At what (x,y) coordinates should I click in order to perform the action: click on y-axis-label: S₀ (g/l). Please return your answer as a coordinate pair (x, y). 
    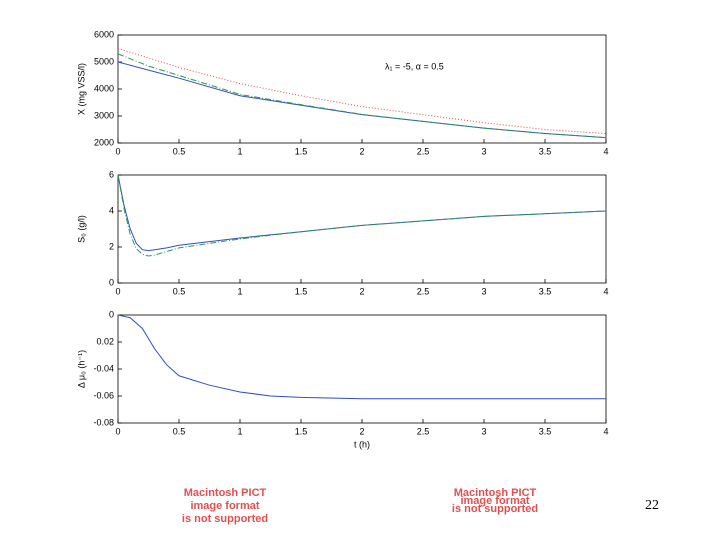
    Looking at the image, I should click on (81, 229).